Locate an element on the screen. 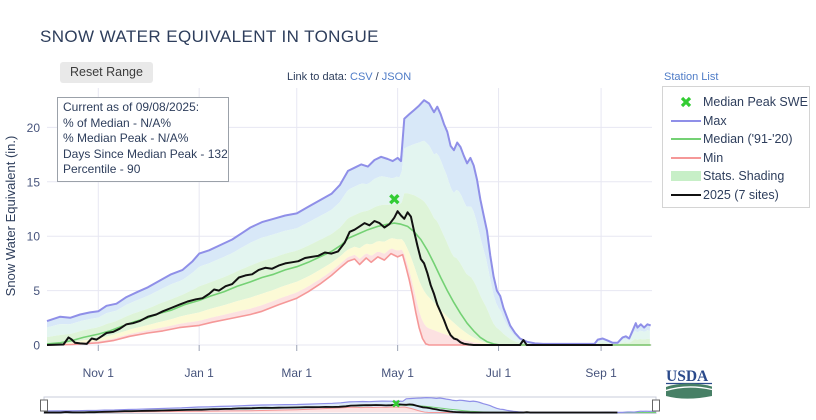 This screenshot has width=816, height=420. info-line: % Median Peak - N/A% is located at coordinates (126, 138).